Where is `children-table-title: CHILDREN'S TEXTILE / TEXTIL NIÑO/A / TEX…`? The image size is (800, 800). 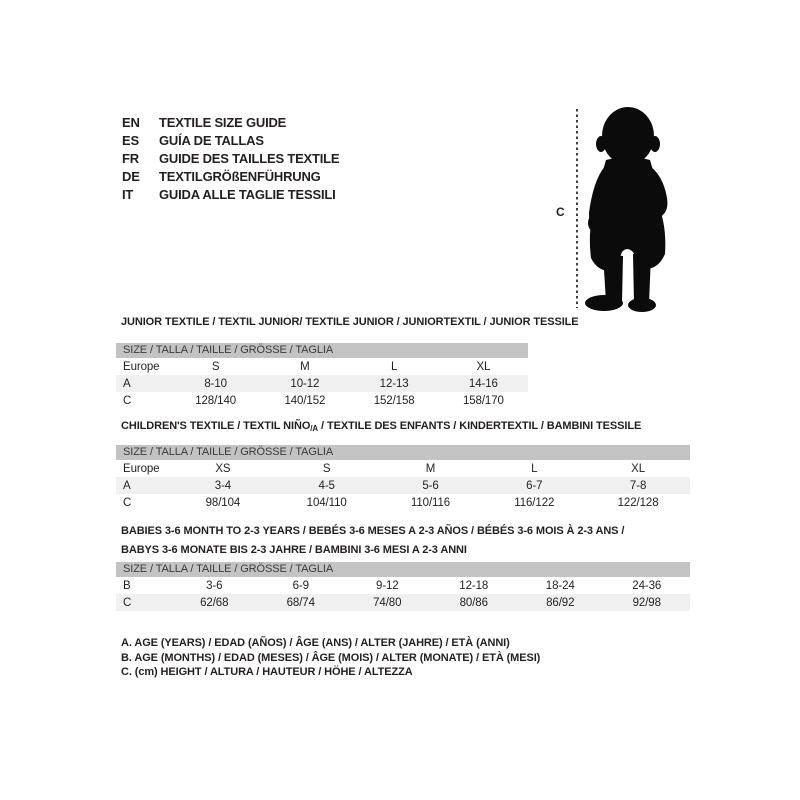 children-table-title: CHILDREN'S TEXTILE / TEXTIL NIÑO/A / TEX… is located at coordinates (381, 427).